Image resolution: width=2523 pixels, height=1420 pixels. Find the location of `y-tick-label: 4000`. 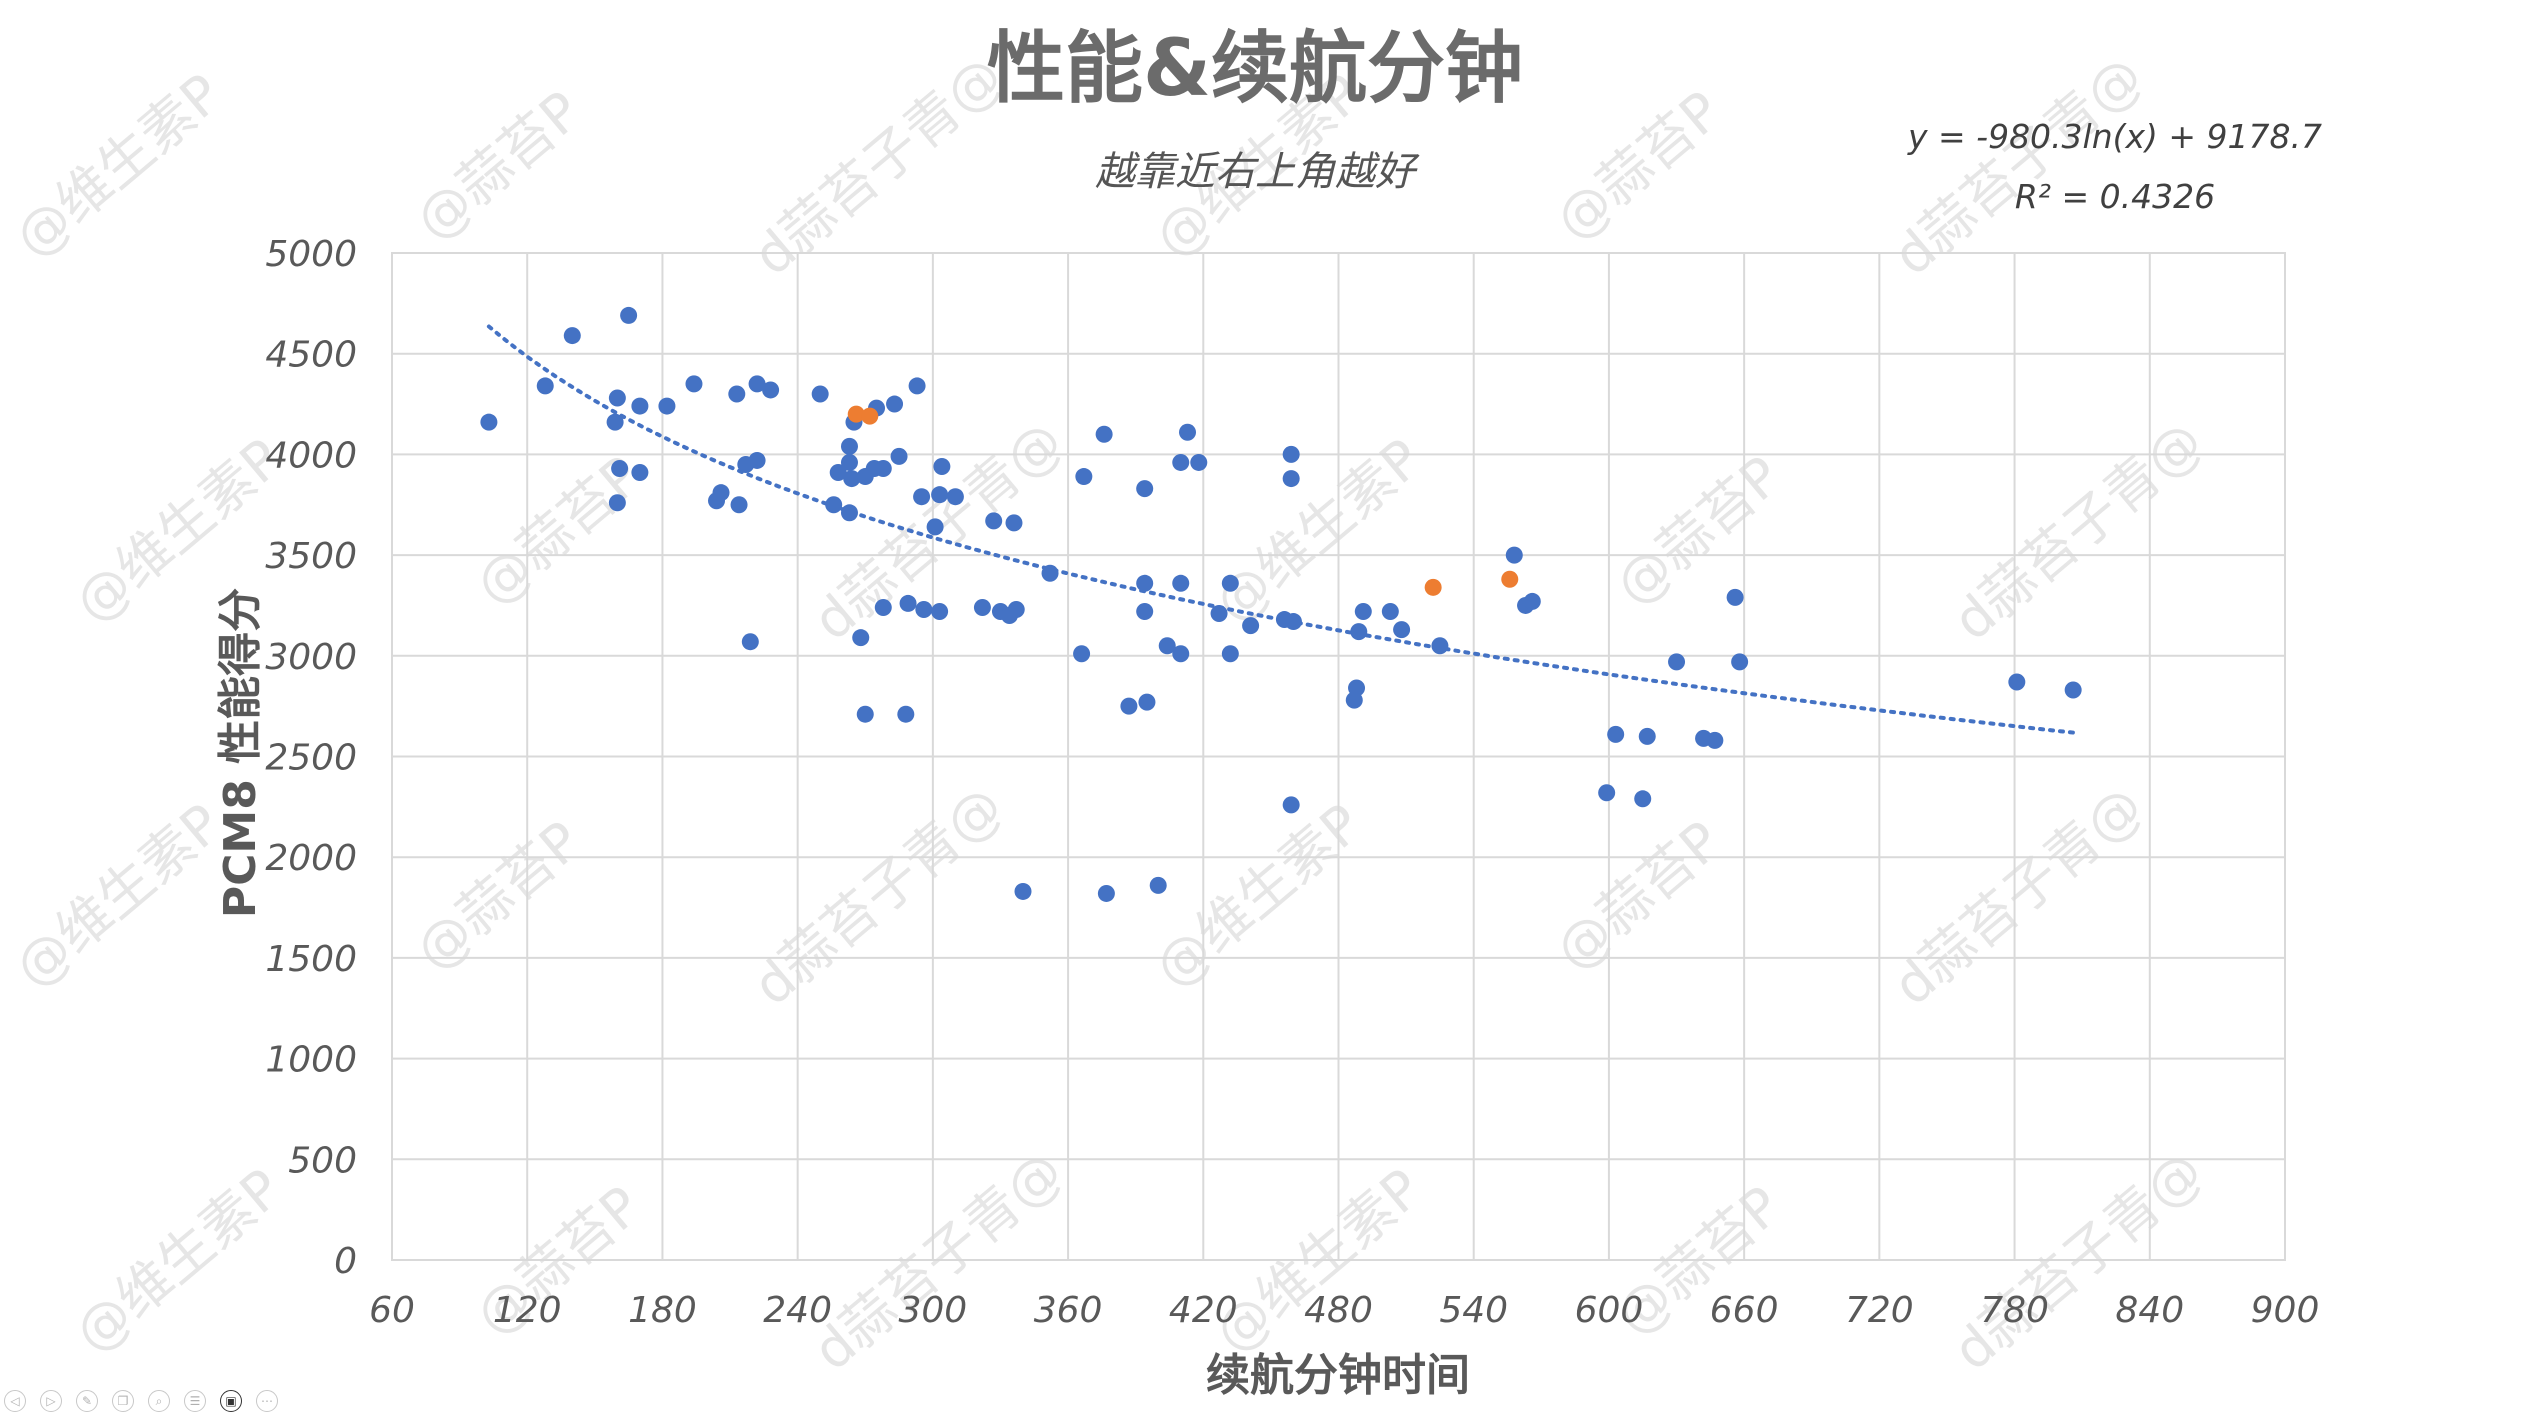

y-tick-label: 4000 is located at coordinates (311, 455).